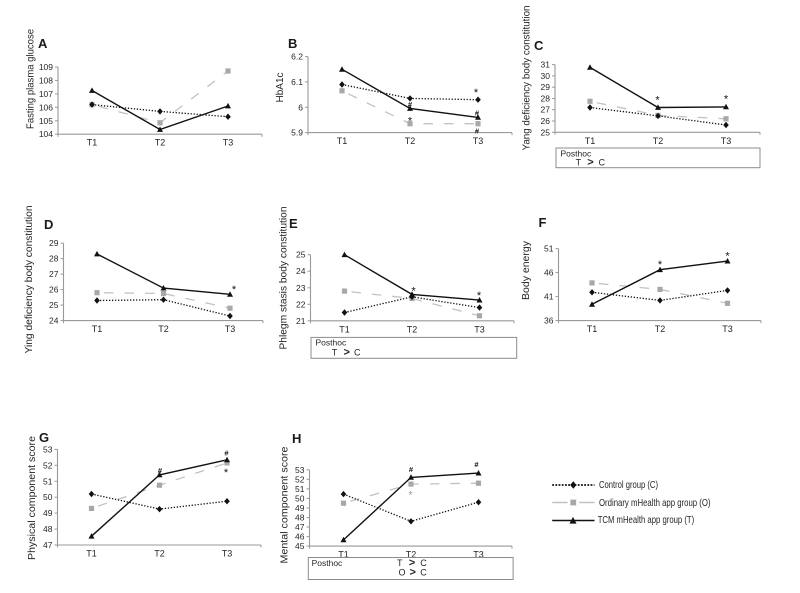  What do you see at coordinates (284, 278) in the screenshot?
I see `svg-text:Phlegm stasis body constitutio: Phlegm stasis body constitution` at bounding box center [284, 278].